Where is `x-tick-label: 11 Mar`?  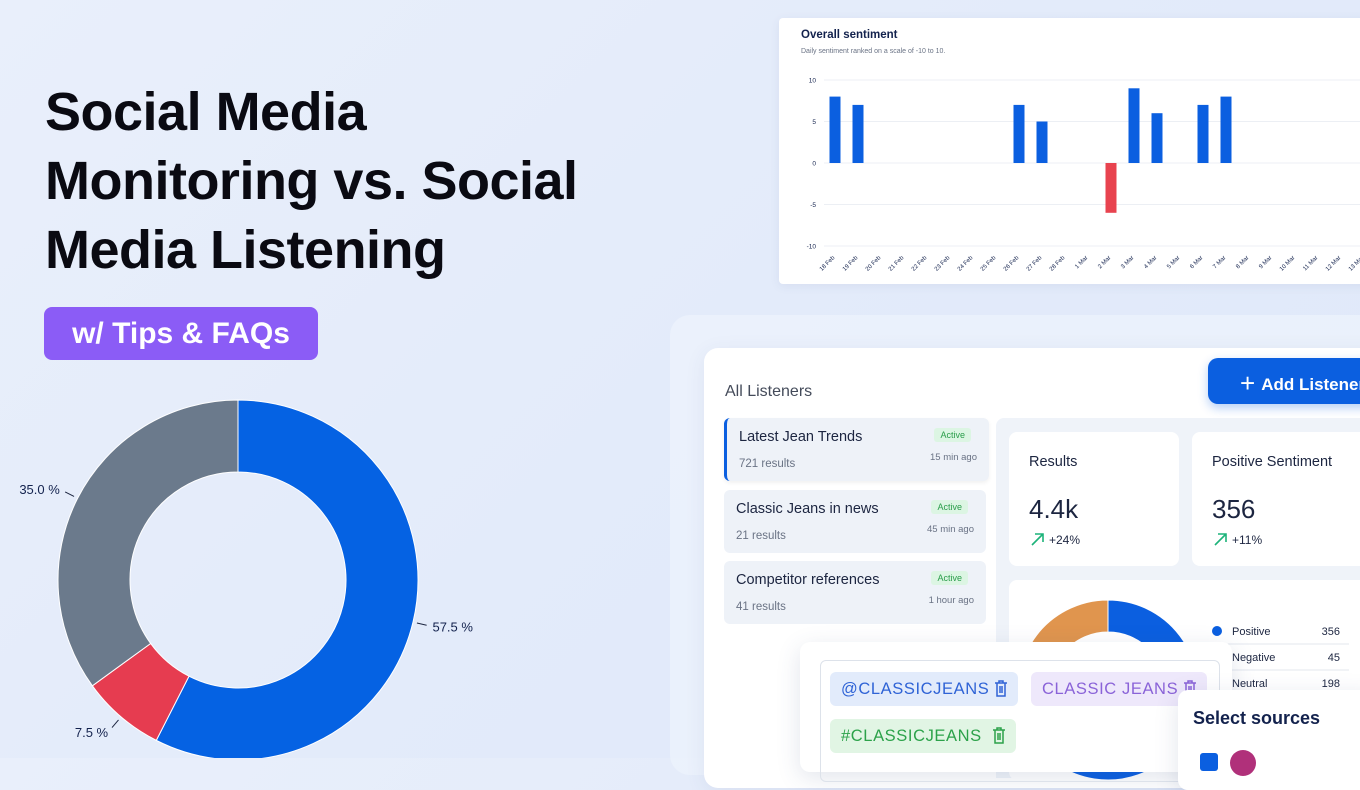 x-tick-label: 11 Mar is located at coordinates (1310, 263).